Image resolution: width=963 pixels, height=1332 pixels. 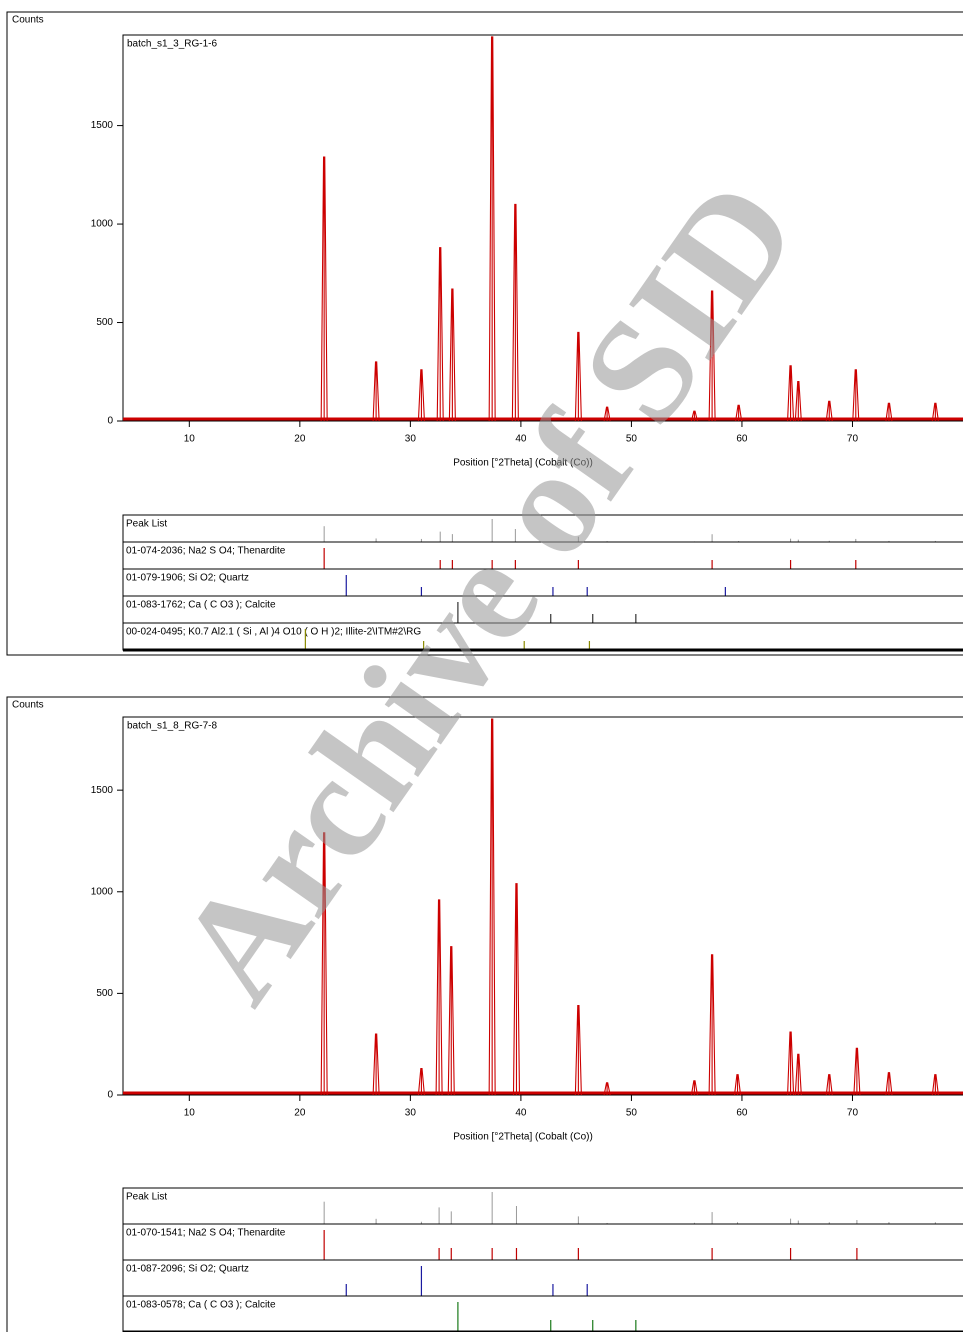 I want to click on pattern-name: 01-070-1541; Na2 S O4; Thenardite, so click(x=206, y=1233).